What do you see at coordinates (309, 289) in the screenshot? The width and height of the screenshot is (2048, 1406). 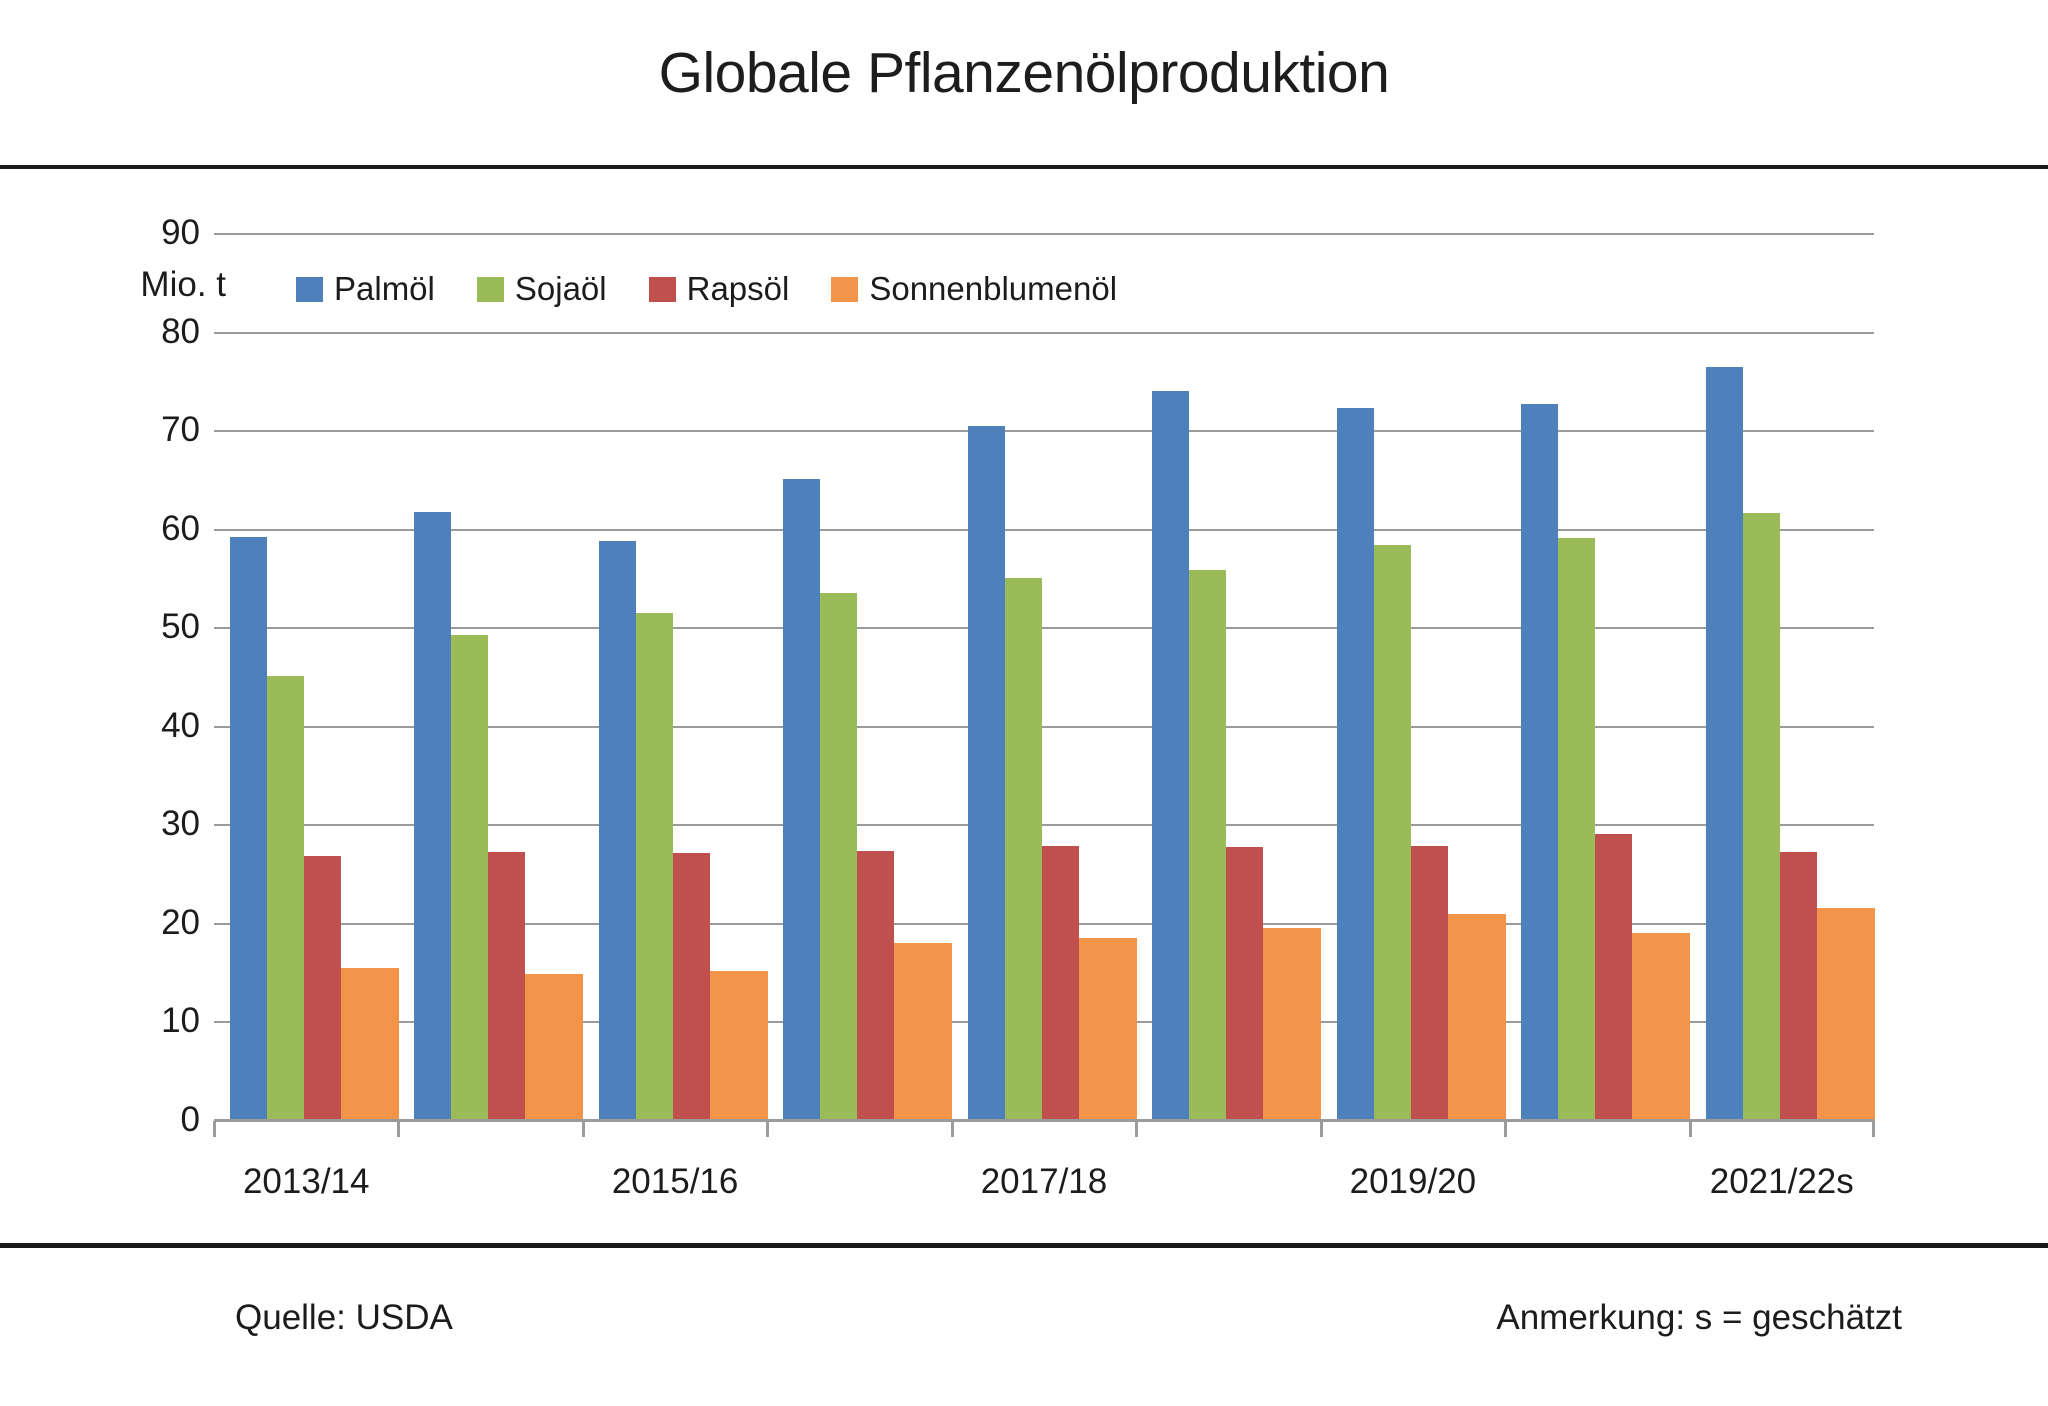 I see `legend-swatch-palmol` at bounding box center [309, 289].